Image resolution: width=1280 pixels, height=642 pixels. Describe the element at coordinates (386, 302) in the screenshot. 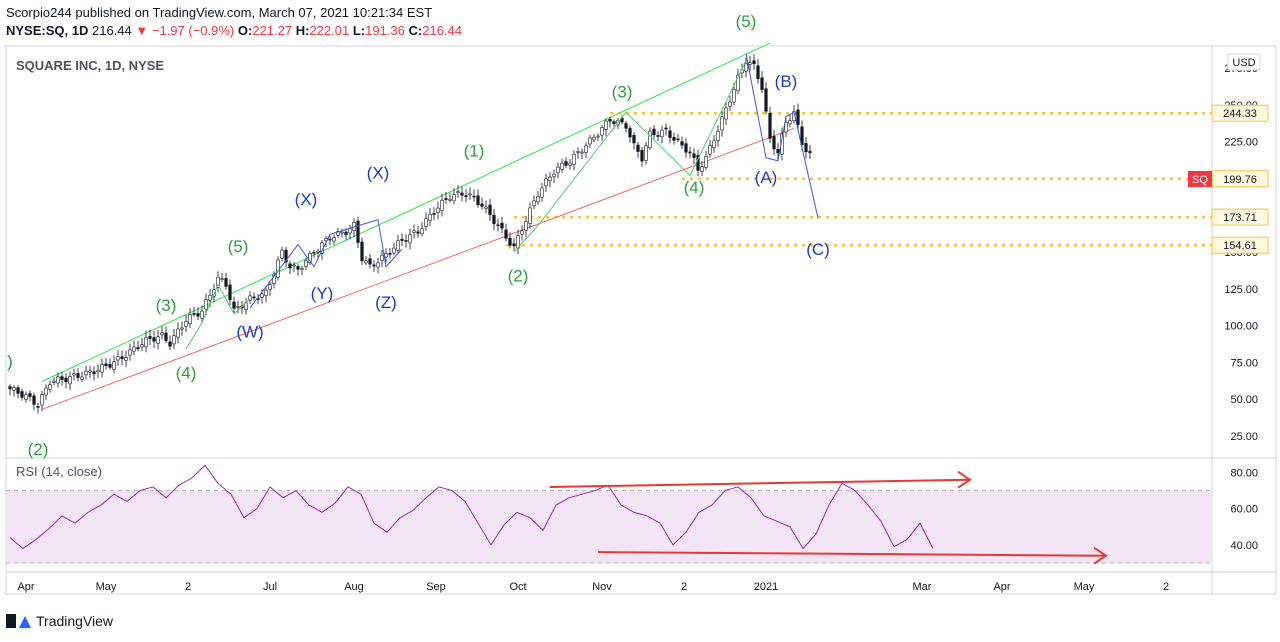

I see `wave-label: (Z)` at that location.